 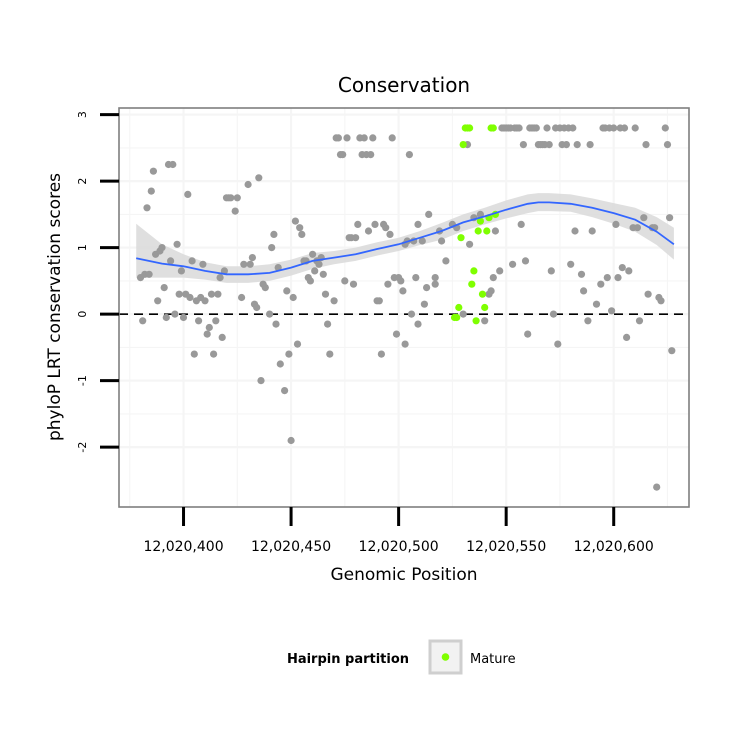 What do you see at coordinates (82, 447) in the screenshot?
I see `y-tick-label: -2` at bounding box center [82, 447].